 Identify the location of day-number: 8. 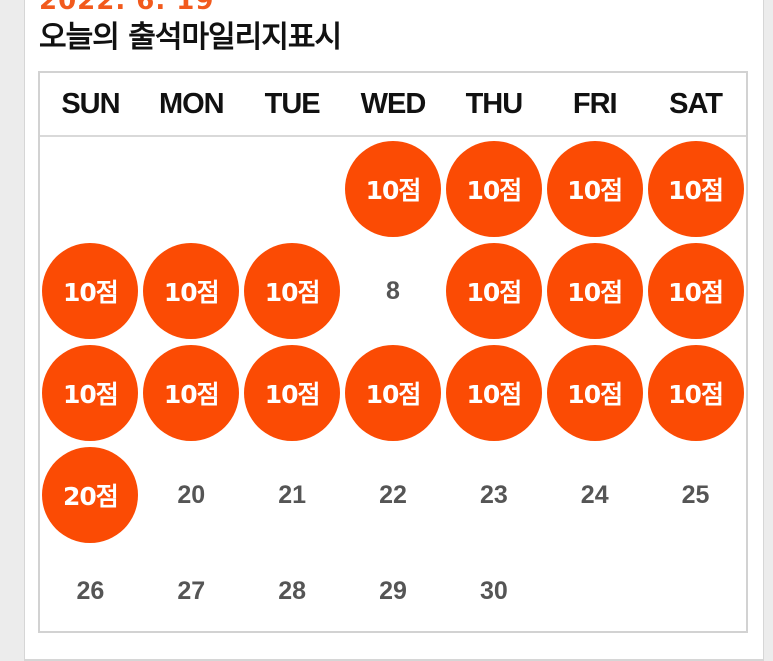
(393, 290).